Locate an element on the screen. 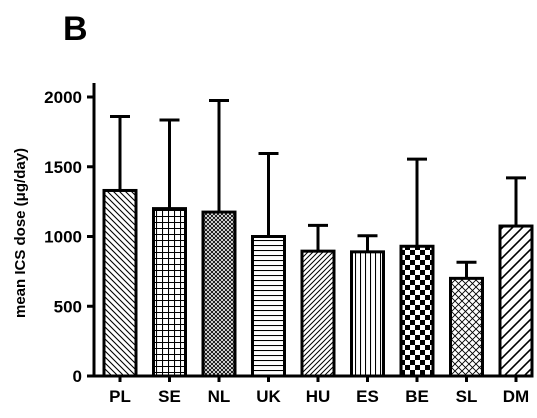  bar-uk is located at coordinates (268, 306).